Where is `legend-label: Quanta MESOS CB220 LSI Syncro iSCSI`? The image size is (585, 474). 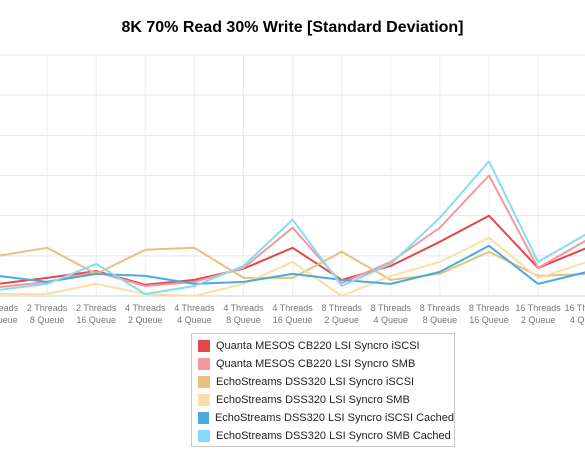
legend-label: Quanta MESOS CB220 LSI Syncro iSCSI is located at coordinates (318, 346).